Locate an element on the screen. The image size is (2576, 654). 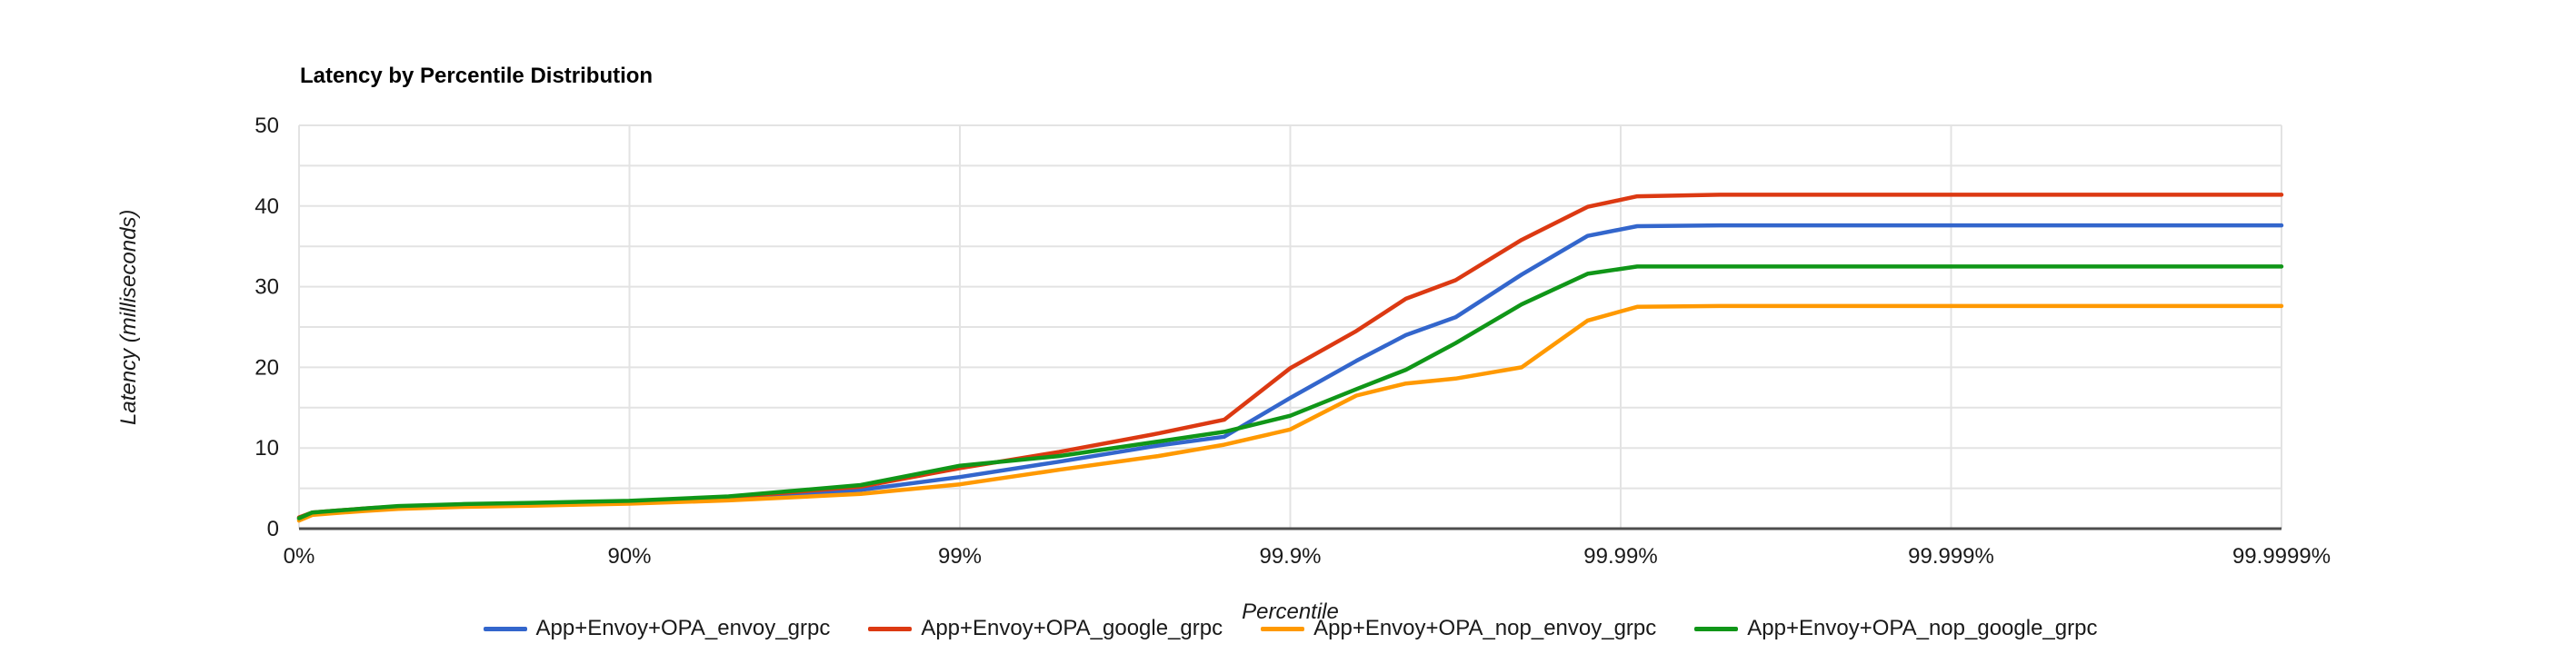
y-axis-title: Latency (milliseconds) is located at coordinates (128, 317).